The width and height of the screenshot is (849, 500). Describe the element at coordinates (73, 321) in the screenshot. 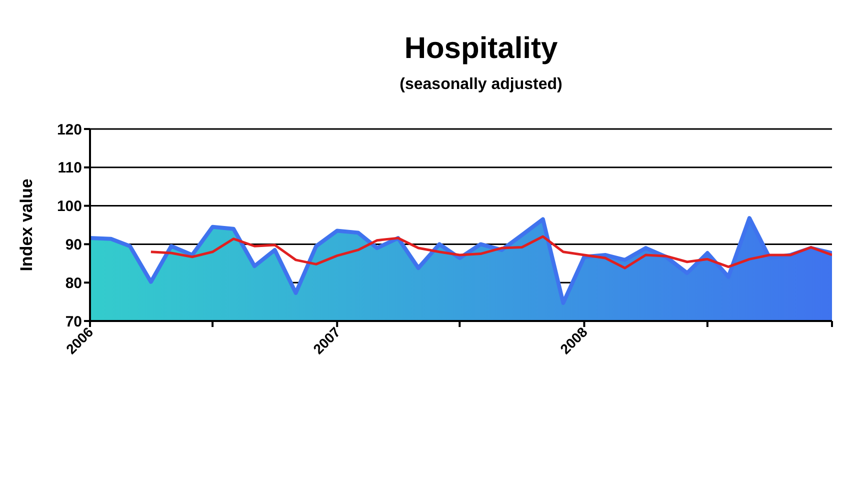

I see `y-tick-label: 70` at that location.